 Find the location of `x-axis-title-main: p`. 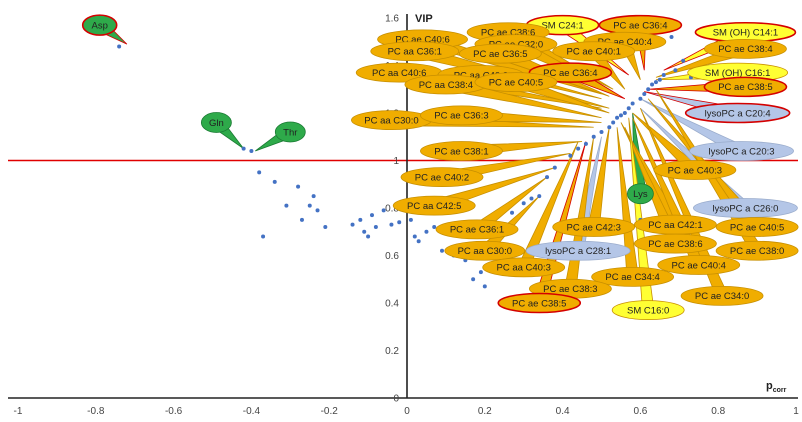

x-axis-title-main: p is located at coordinates (769, 386).